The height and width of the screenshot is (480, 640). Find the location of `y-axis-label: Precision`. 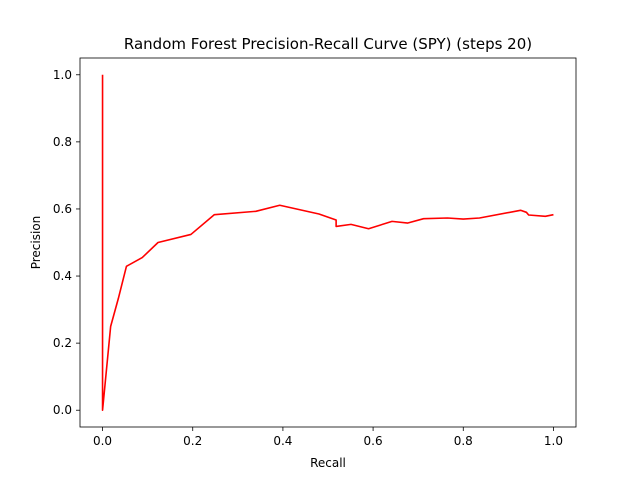

y-axis-label: Precision is located at coordinates (36, 243).